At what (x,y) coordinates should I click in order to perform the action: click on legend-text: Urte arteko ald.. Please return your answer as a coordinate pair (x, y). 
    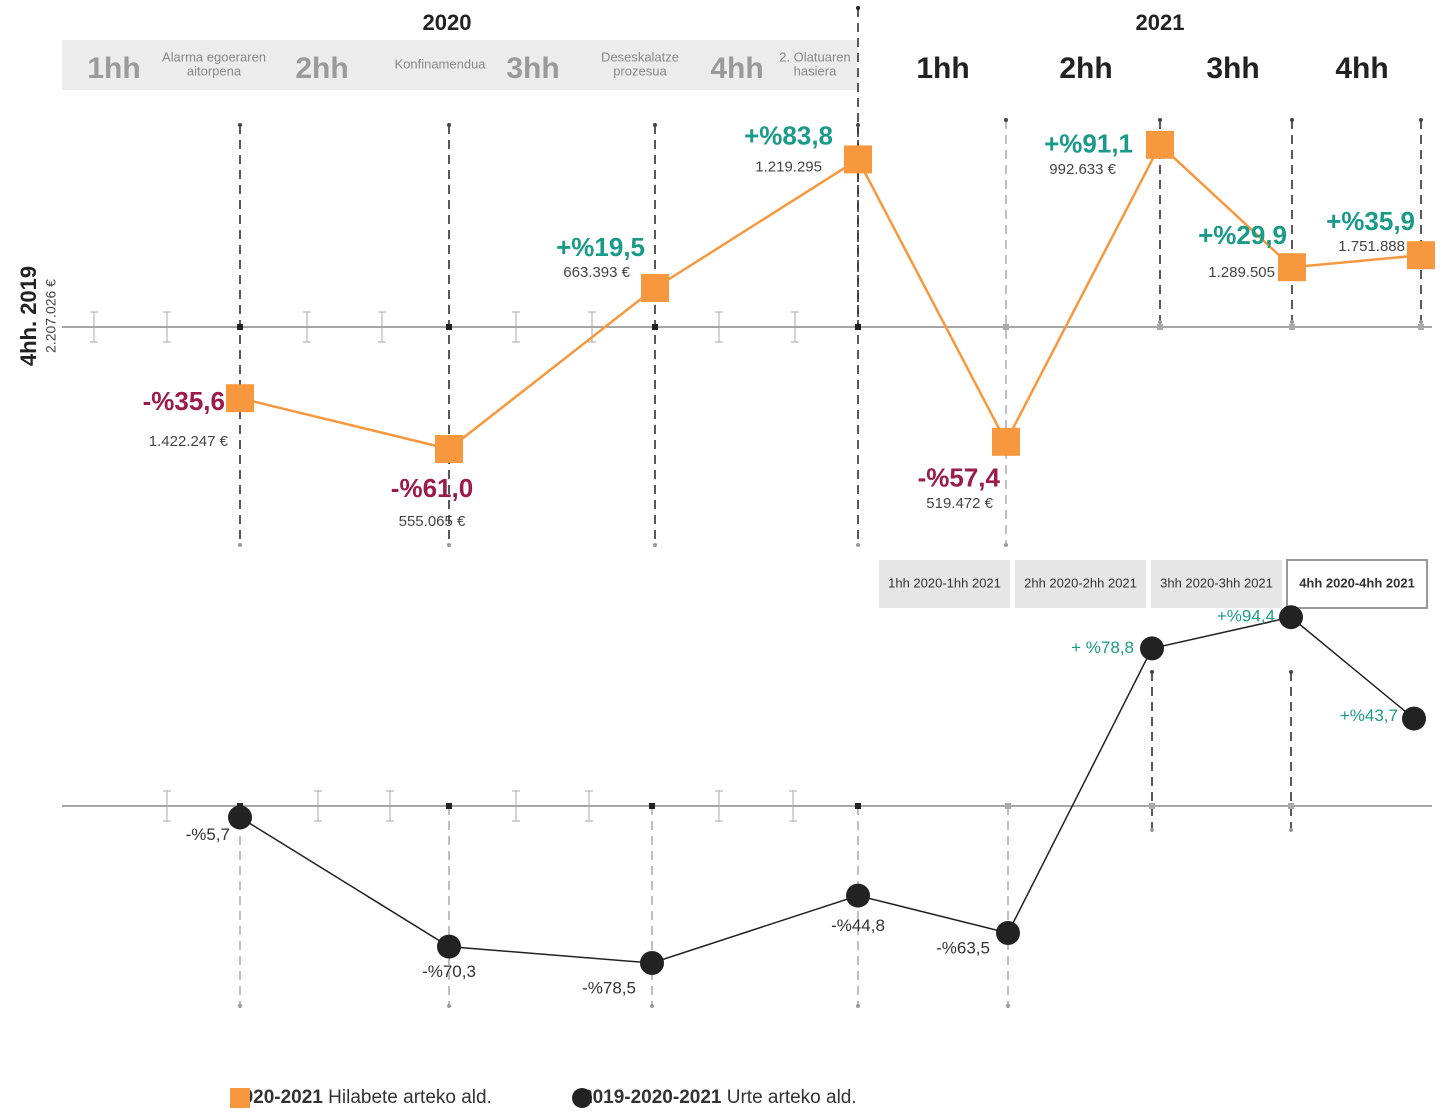
    Looking at the image, I should click on (792, 1097).